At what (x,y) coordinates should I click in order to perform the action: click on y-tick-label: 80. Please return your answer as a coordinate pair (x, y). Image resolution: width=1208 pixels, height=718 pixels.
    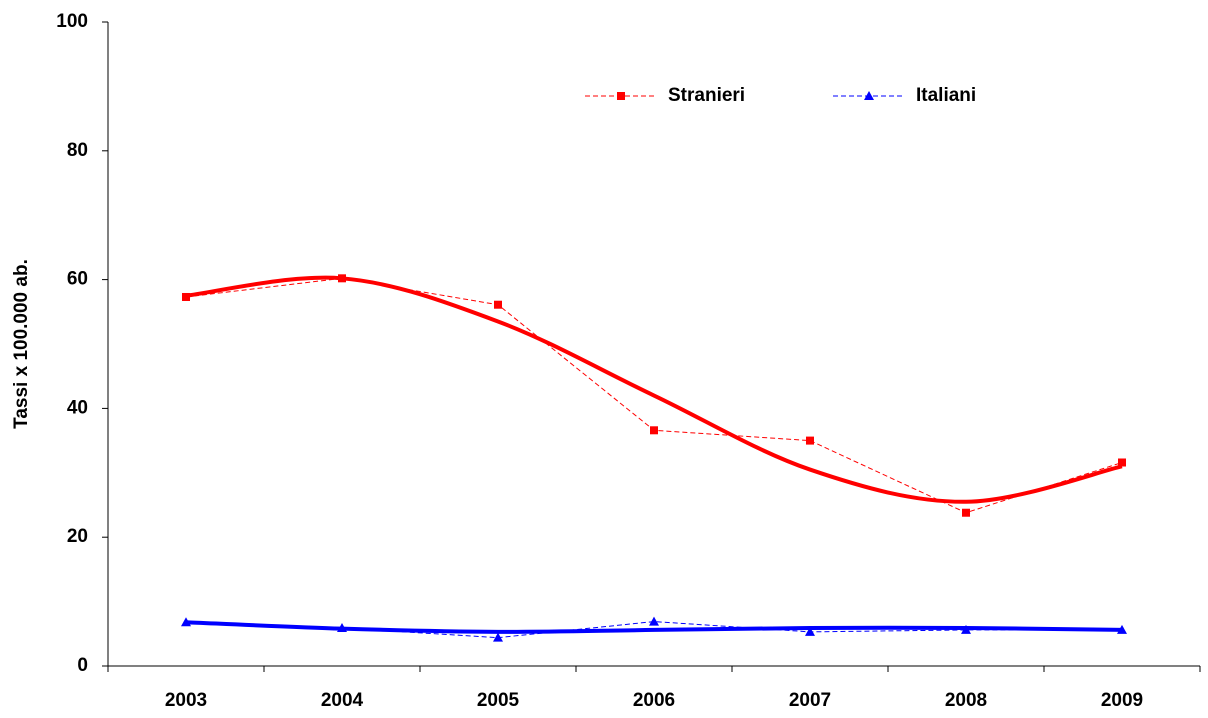
    Looking at the image, I should click on (77, 150).